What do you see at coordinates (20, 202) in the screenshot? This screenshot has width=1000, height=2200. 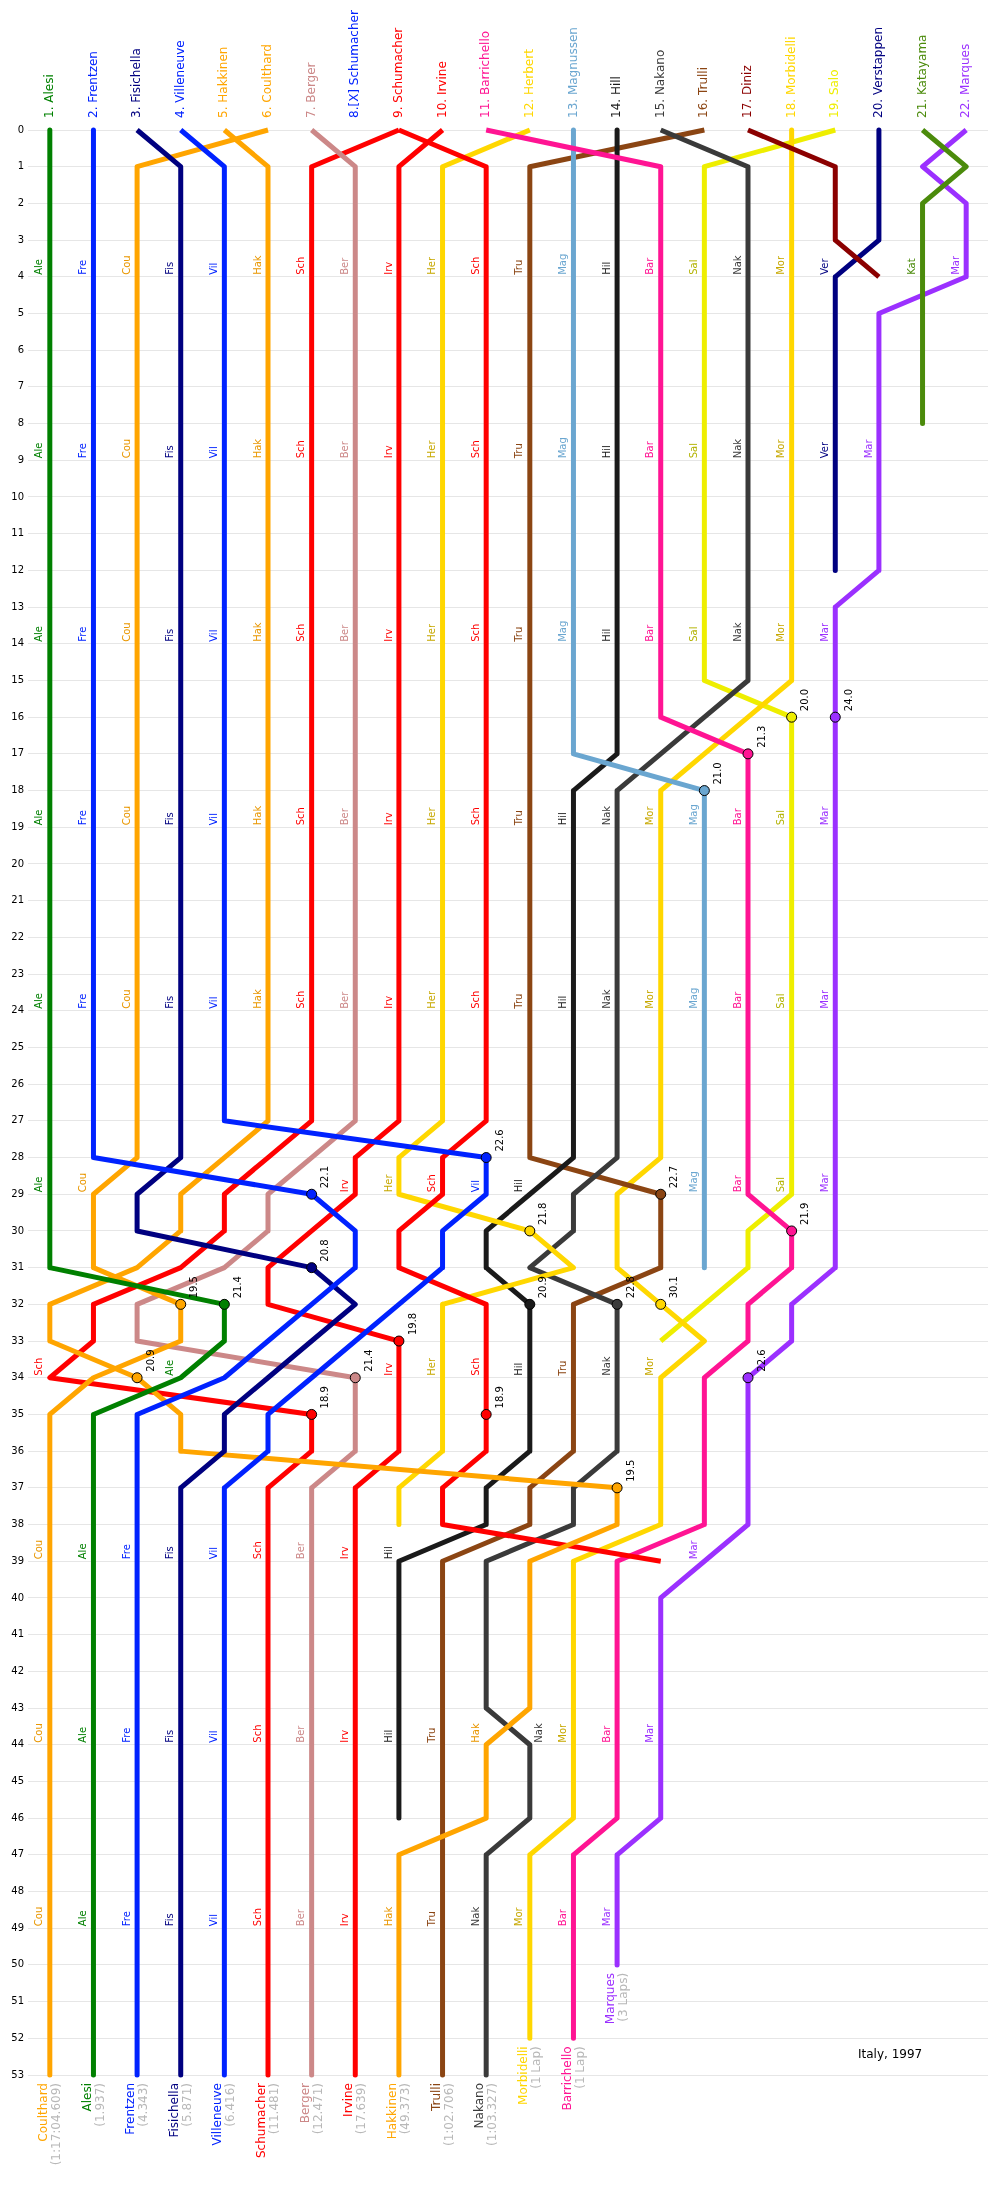 I see `y-tick-label: 2` at bounding box center [20, 202].